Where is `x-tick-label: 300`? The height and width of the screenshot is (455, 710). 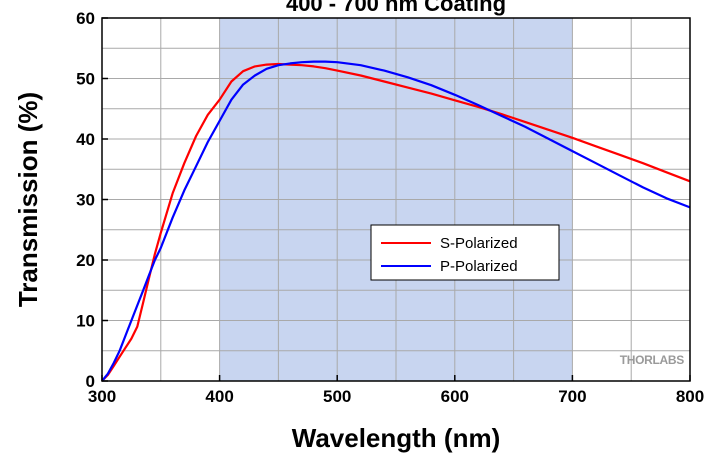 x-tick-label: 300 is located at coordinates (102, 396).